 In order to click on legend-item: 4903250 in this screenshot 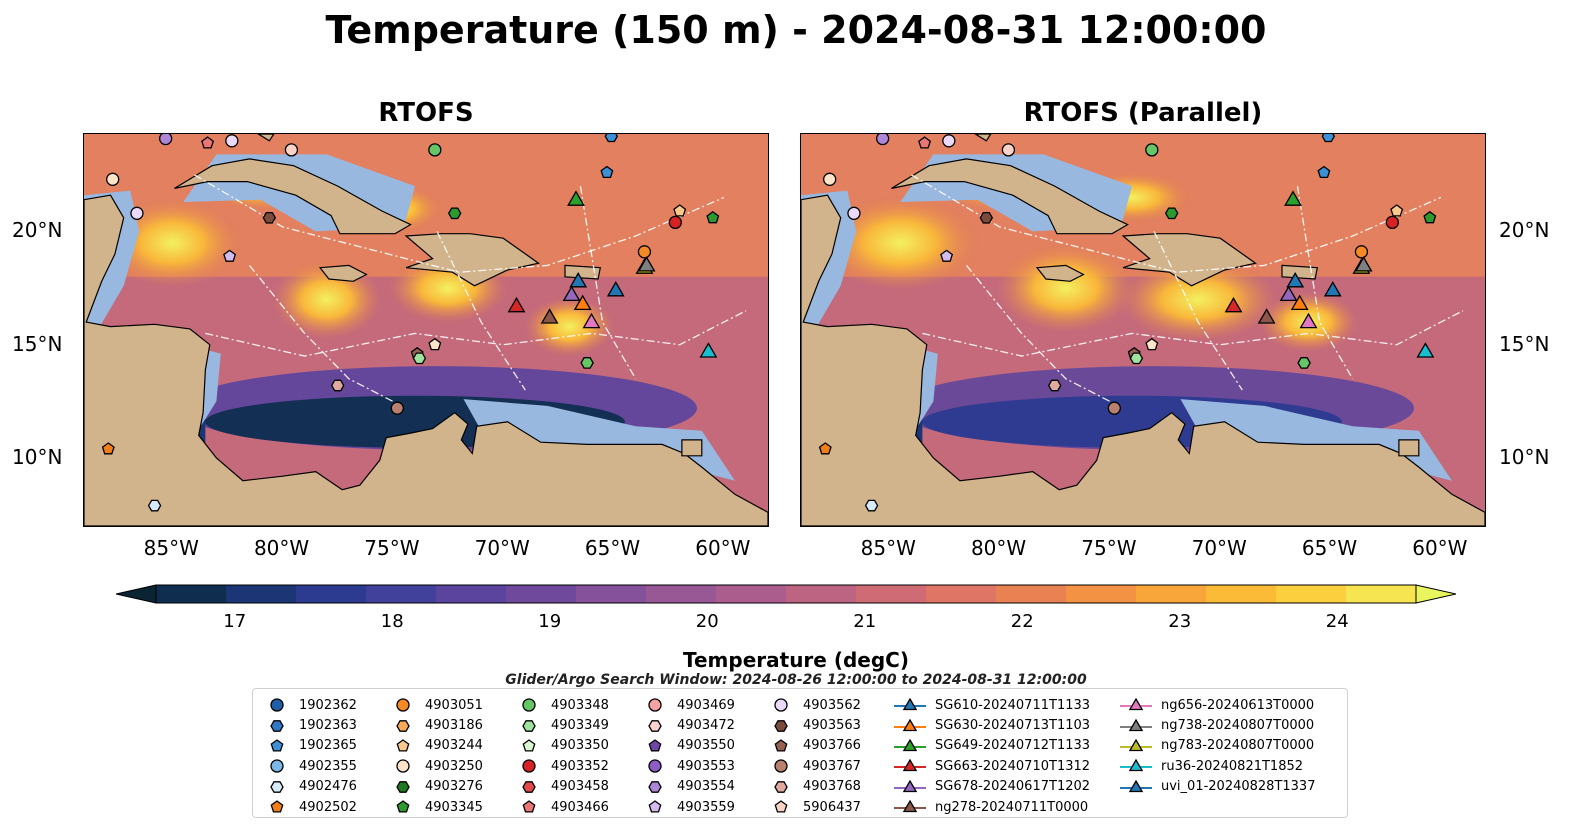, I will do `click(436, 766)`.